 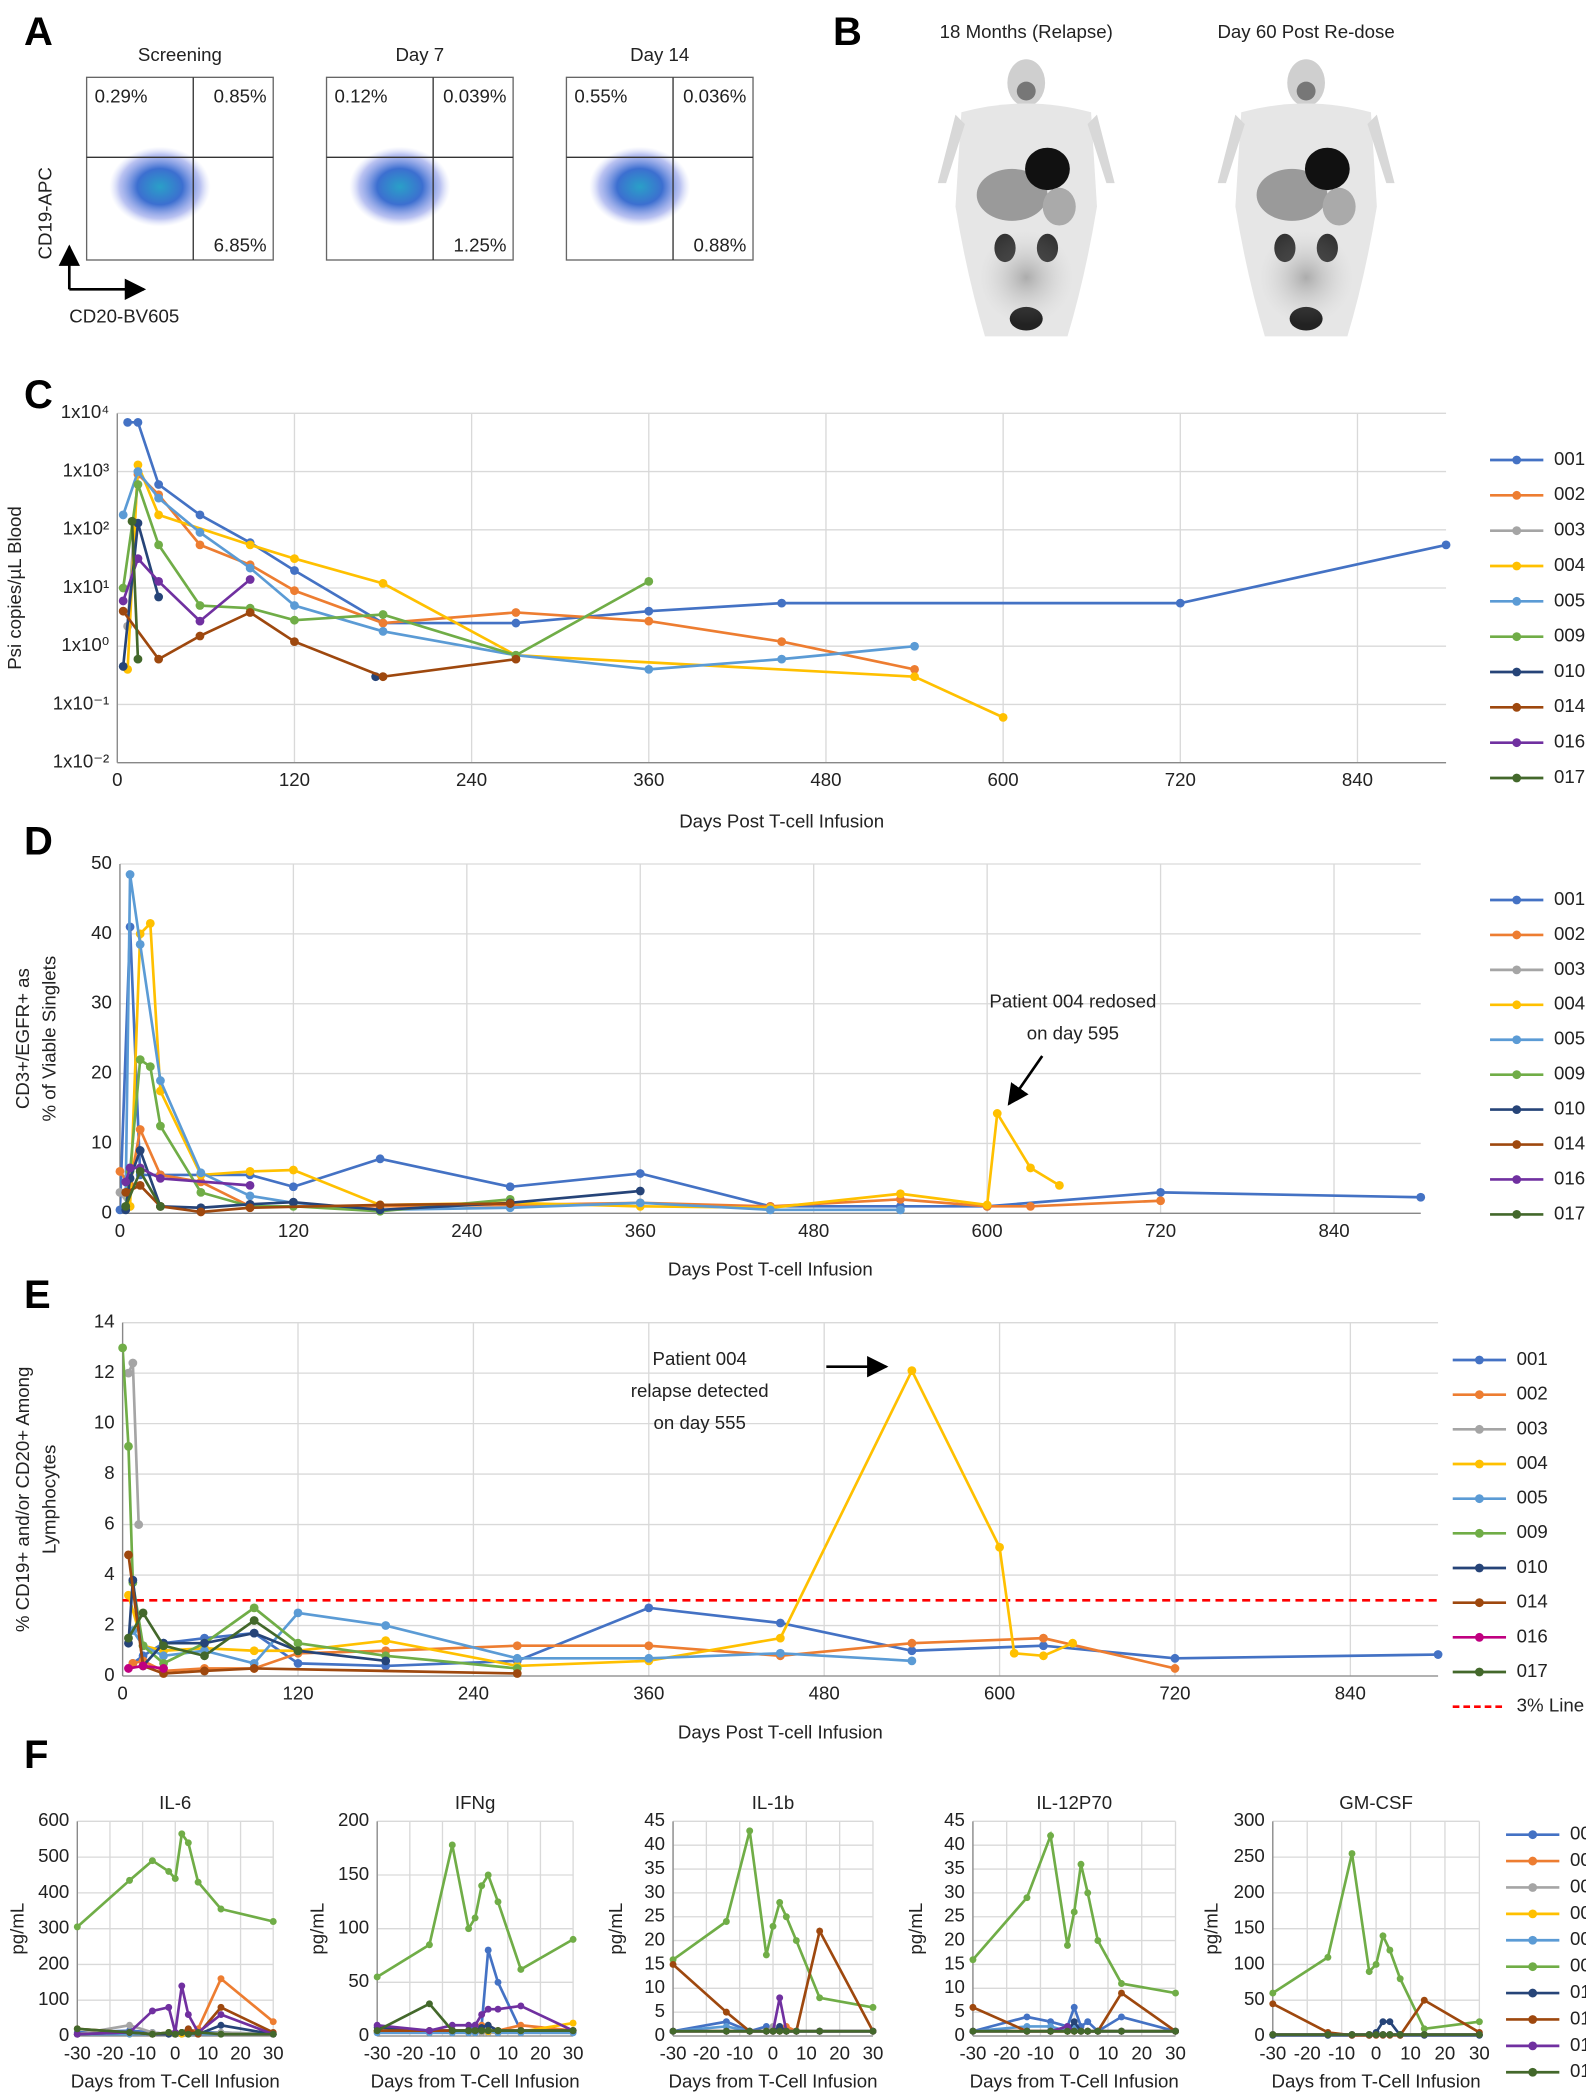 I want to click on legend-label: 005, so click(x=1532, y=1497).